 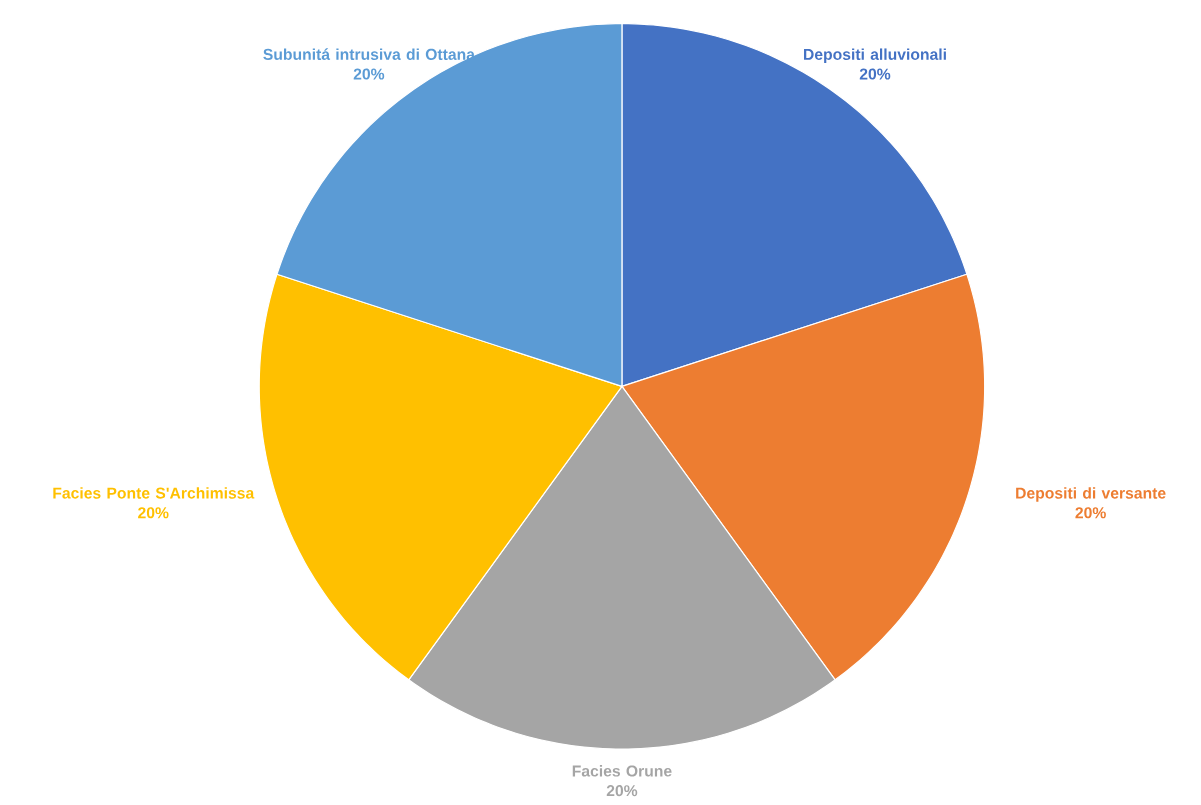 What do you see at coordinates (1091, 494) in the screenshot?
I see `slice-label: Depositi di versante` at bounding box center [1091, 494].